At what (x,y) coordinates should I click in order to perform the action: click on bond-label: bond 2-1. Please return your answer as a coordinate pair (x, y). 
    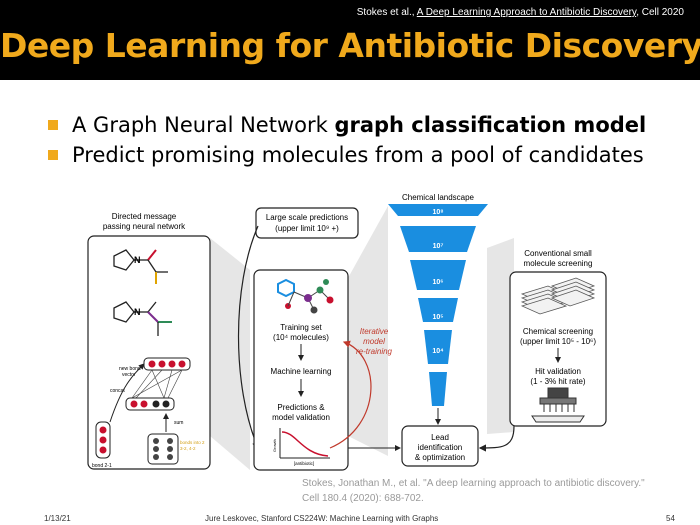
    Looking at the image, I should click on (102, 466).